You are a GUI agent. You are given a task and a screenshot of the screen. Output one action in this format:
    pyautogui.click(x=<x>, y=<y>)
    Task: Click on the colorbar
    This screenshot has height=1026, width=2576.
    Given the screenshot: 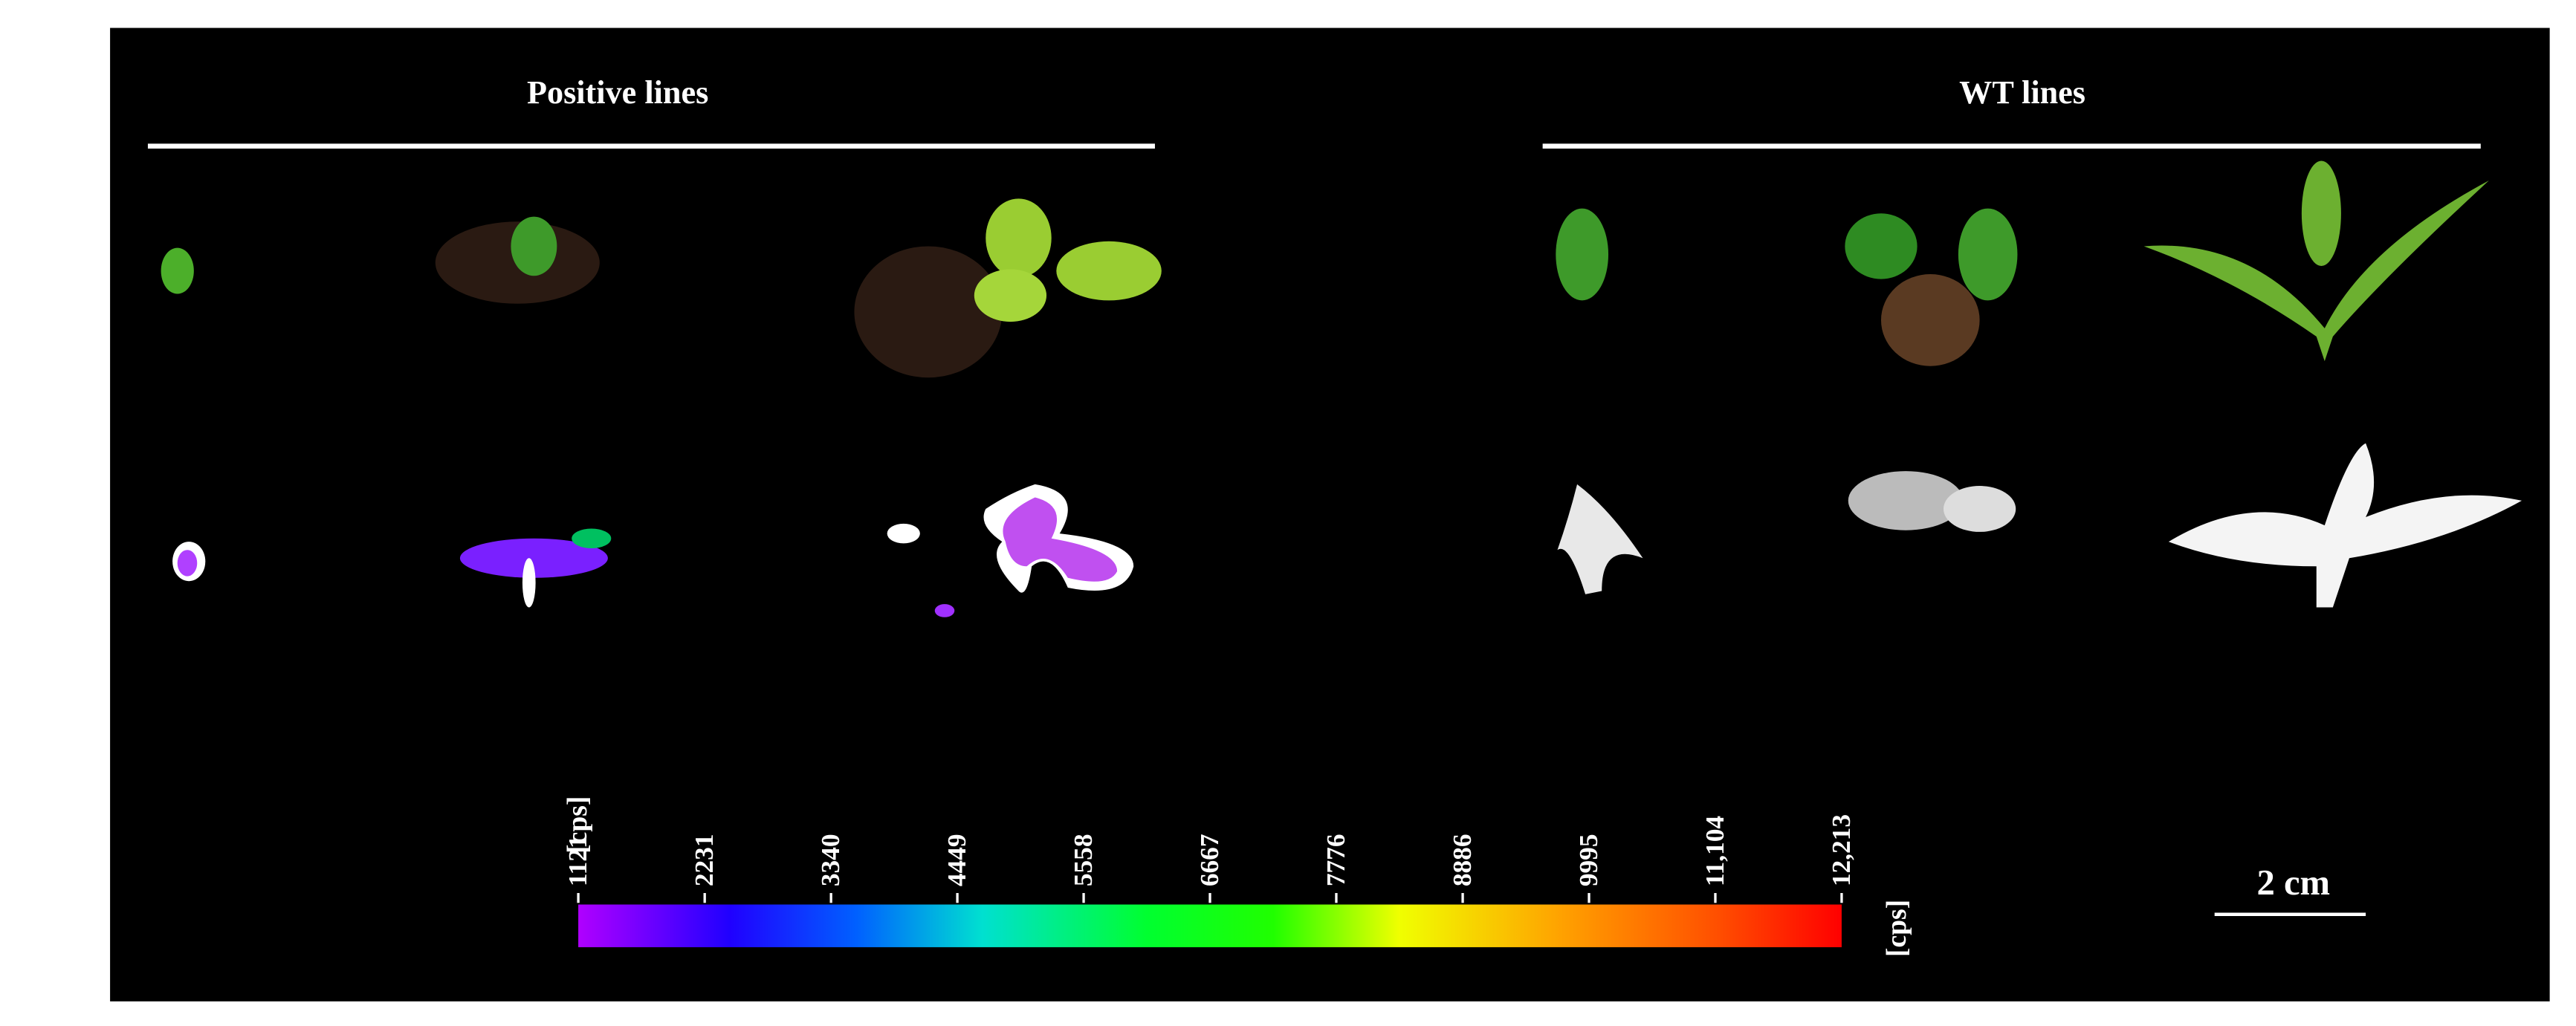 What is the action you would take?
    pyautogui.click(x=1210, y=926)
    